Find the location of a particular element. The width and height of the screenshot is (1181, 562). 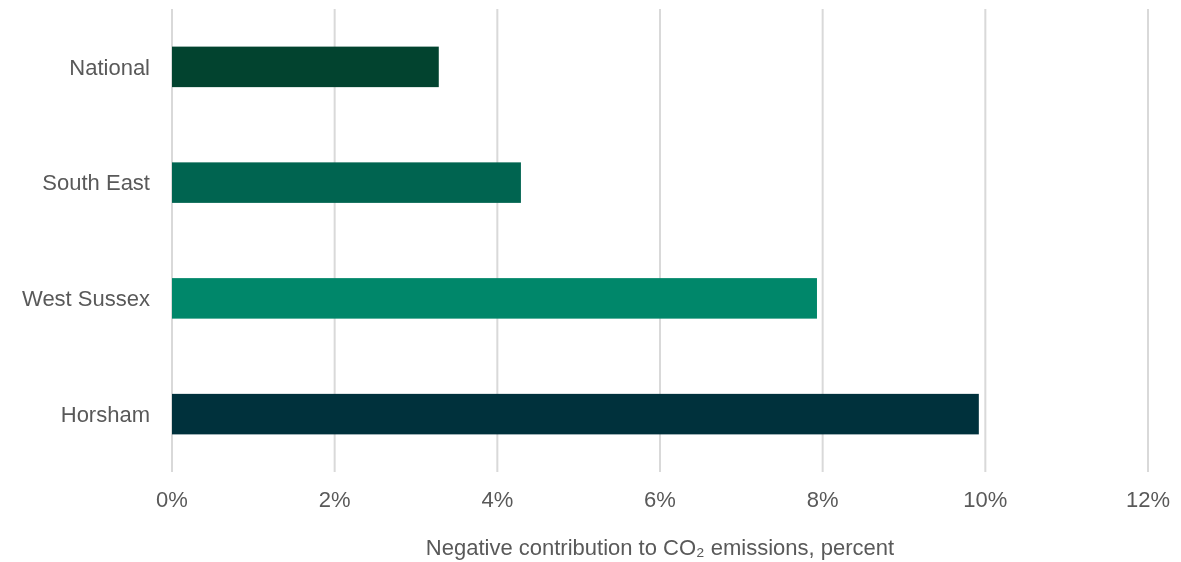

x-tick-label: 6% is located at coordinates (660, 499).